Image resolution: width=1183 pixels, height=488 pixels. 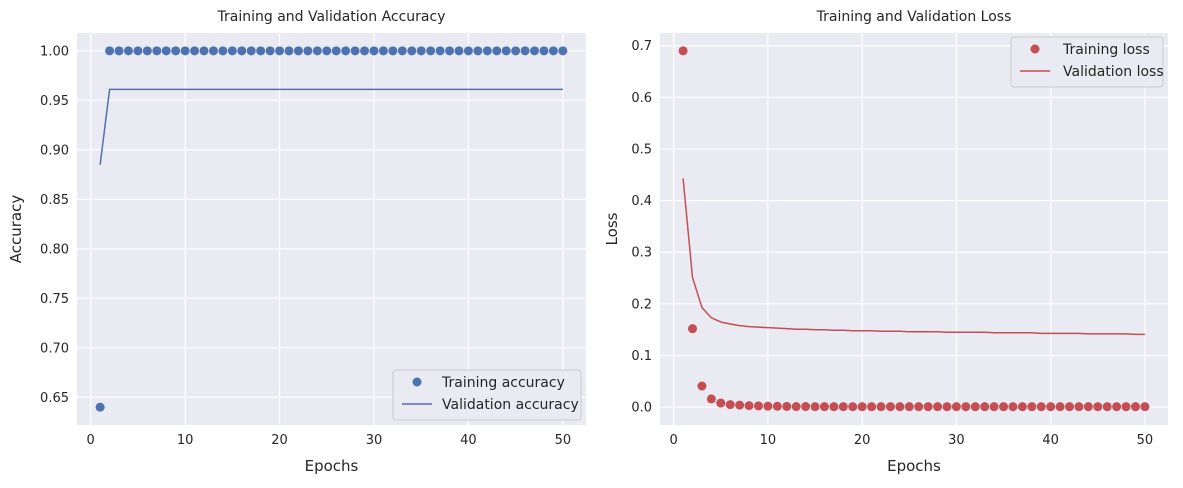 I want to click on loss-y-tick-label: 0.7, so click(x=641, y=46).